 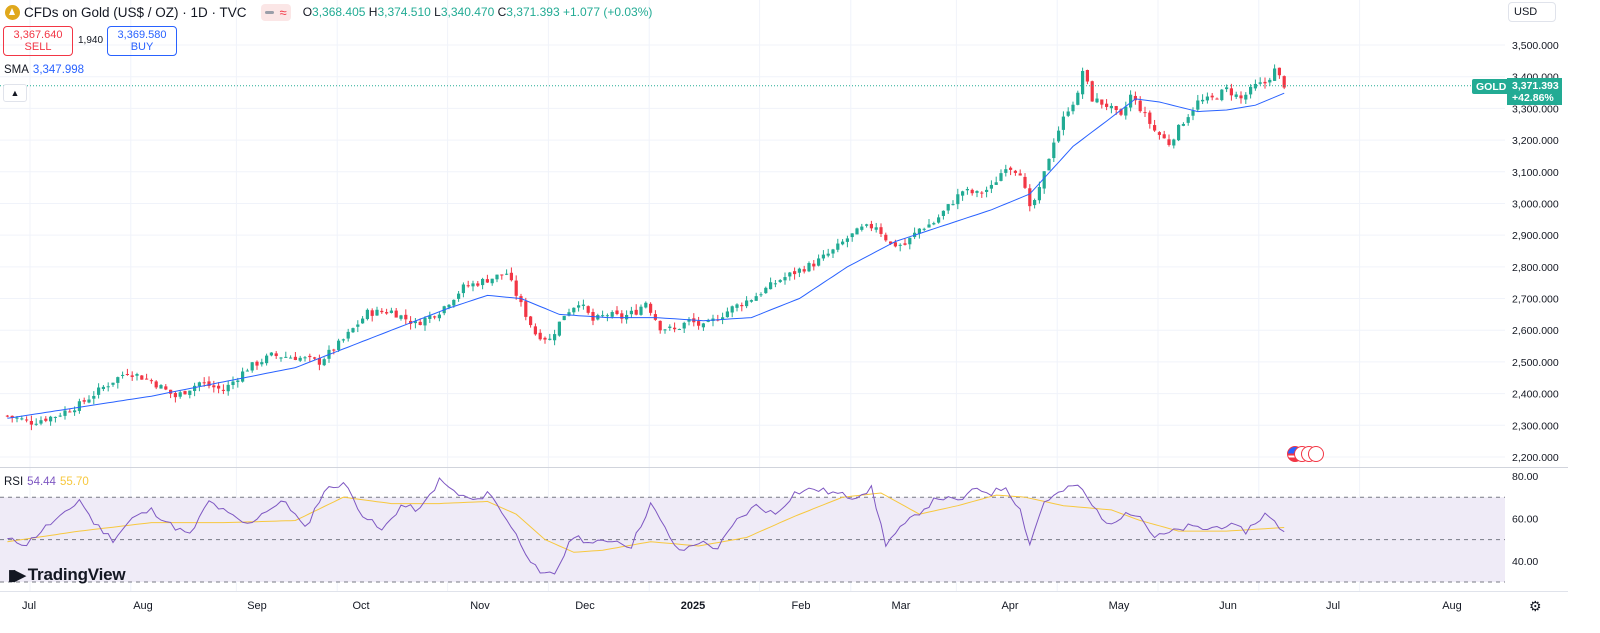 I want to click on high-value: 3,374.510, so click(x=404, y=12).